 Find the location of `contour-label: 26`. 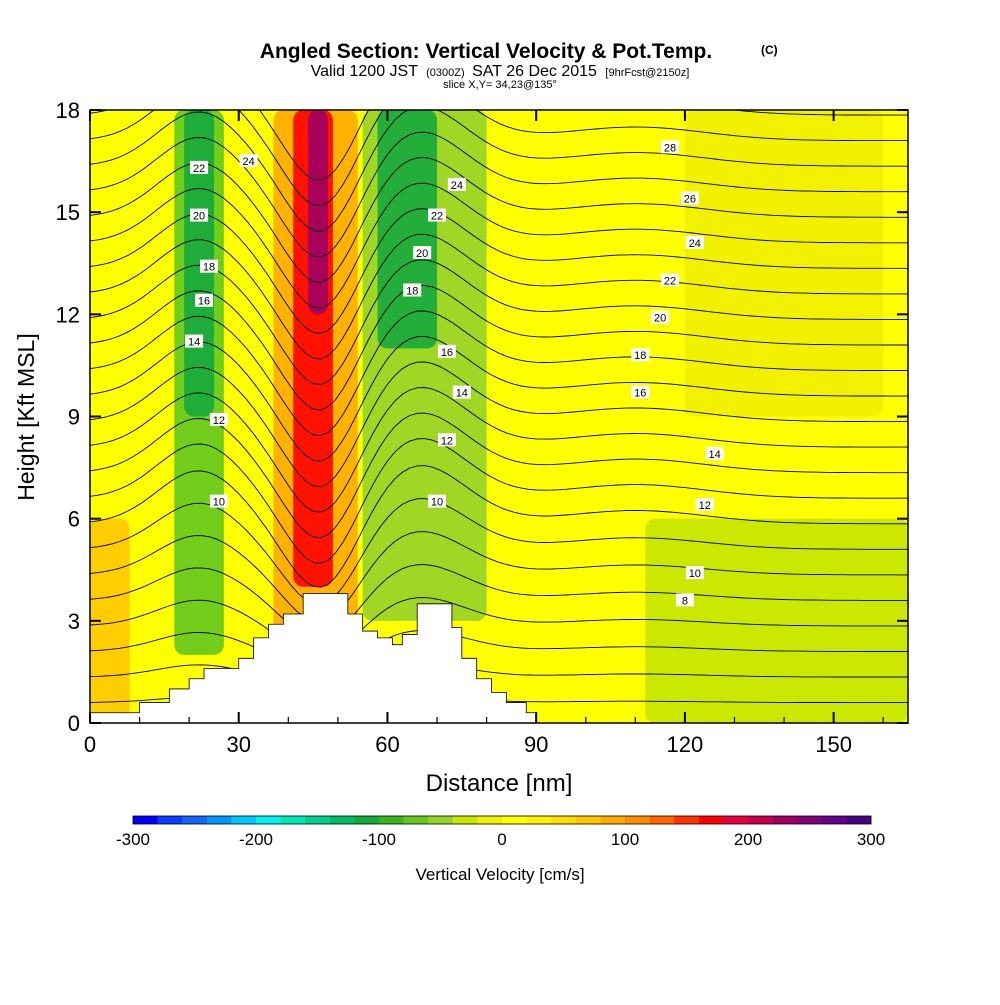

contour-label: 26 is located at coordinates (689, 198).